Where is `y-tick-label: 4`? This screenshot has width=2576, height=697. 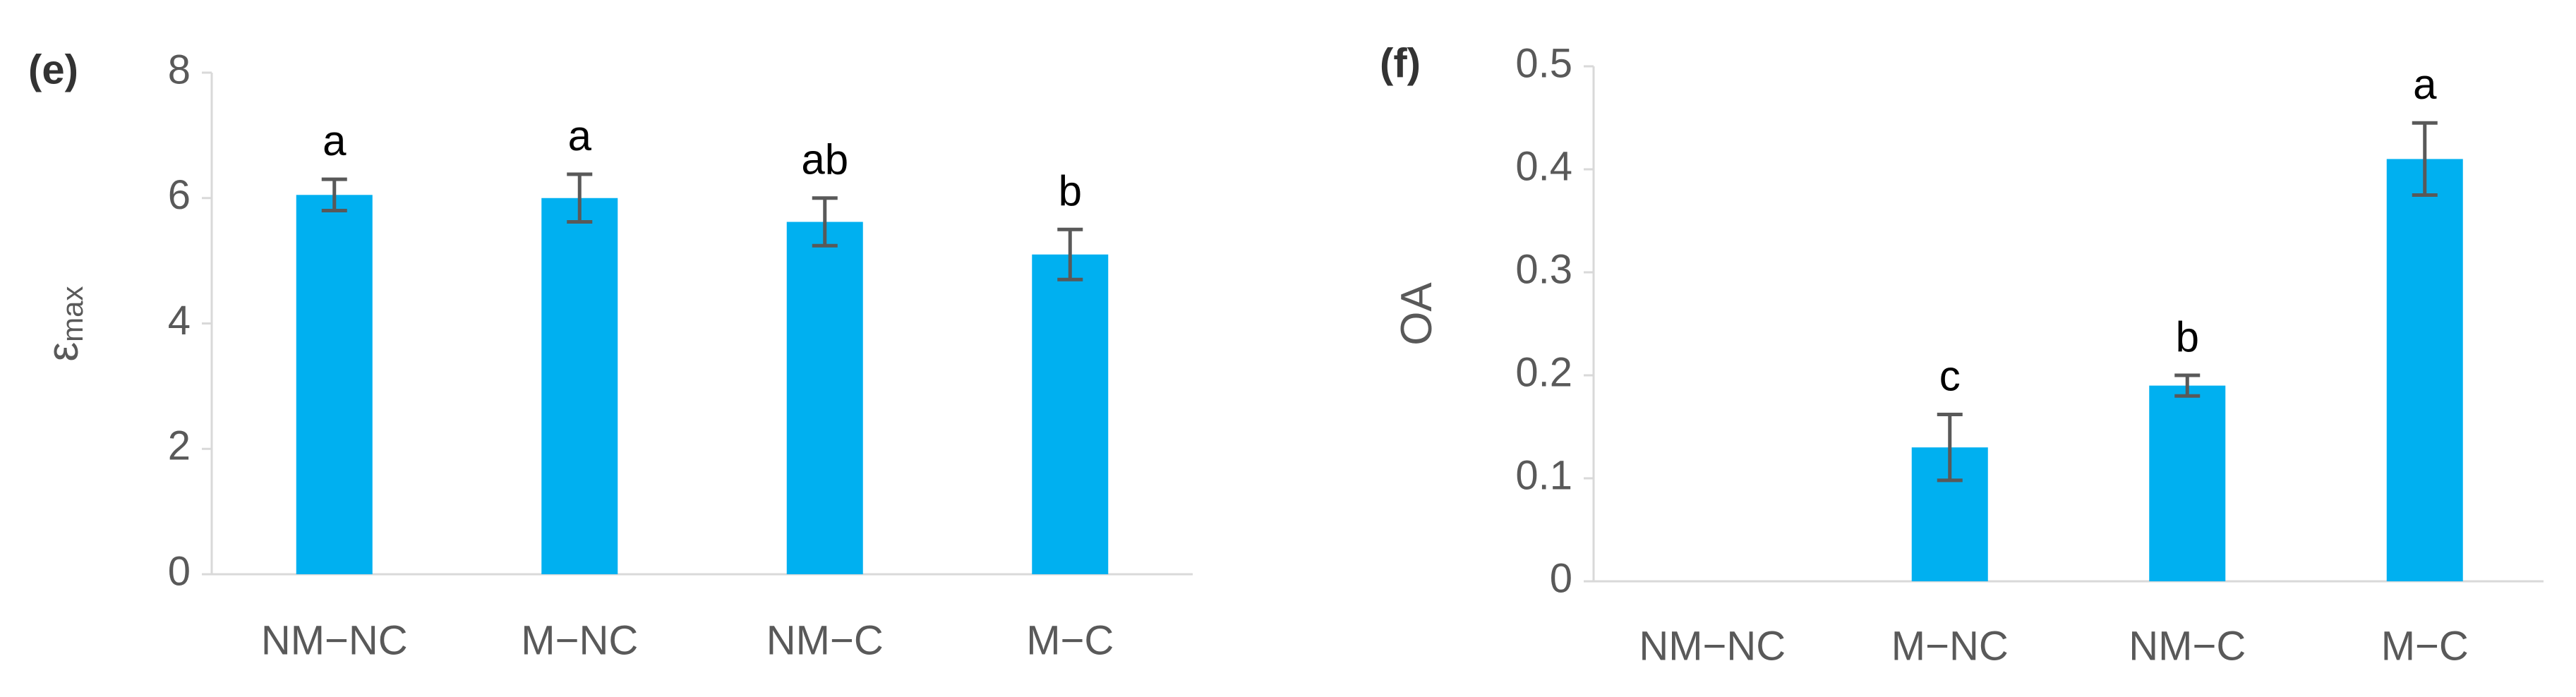
y-tick-label: 4 is located at coordinates (179, 321).